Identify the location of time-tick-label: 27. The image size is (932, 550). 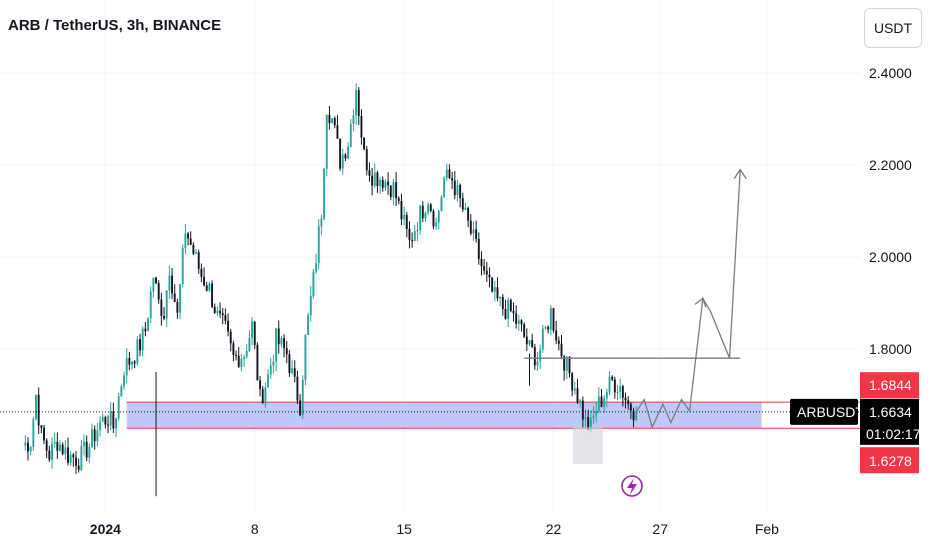
(660, 529).